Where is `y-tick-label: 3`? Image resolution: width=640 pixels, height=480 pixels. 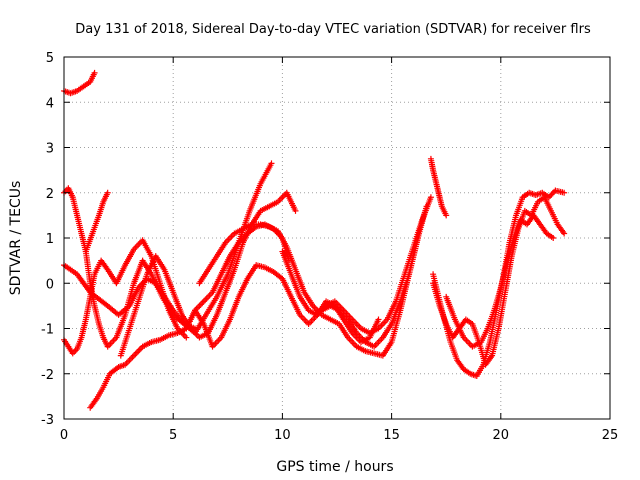
y-tick-label: 3 is located at coordinates (50, 149).